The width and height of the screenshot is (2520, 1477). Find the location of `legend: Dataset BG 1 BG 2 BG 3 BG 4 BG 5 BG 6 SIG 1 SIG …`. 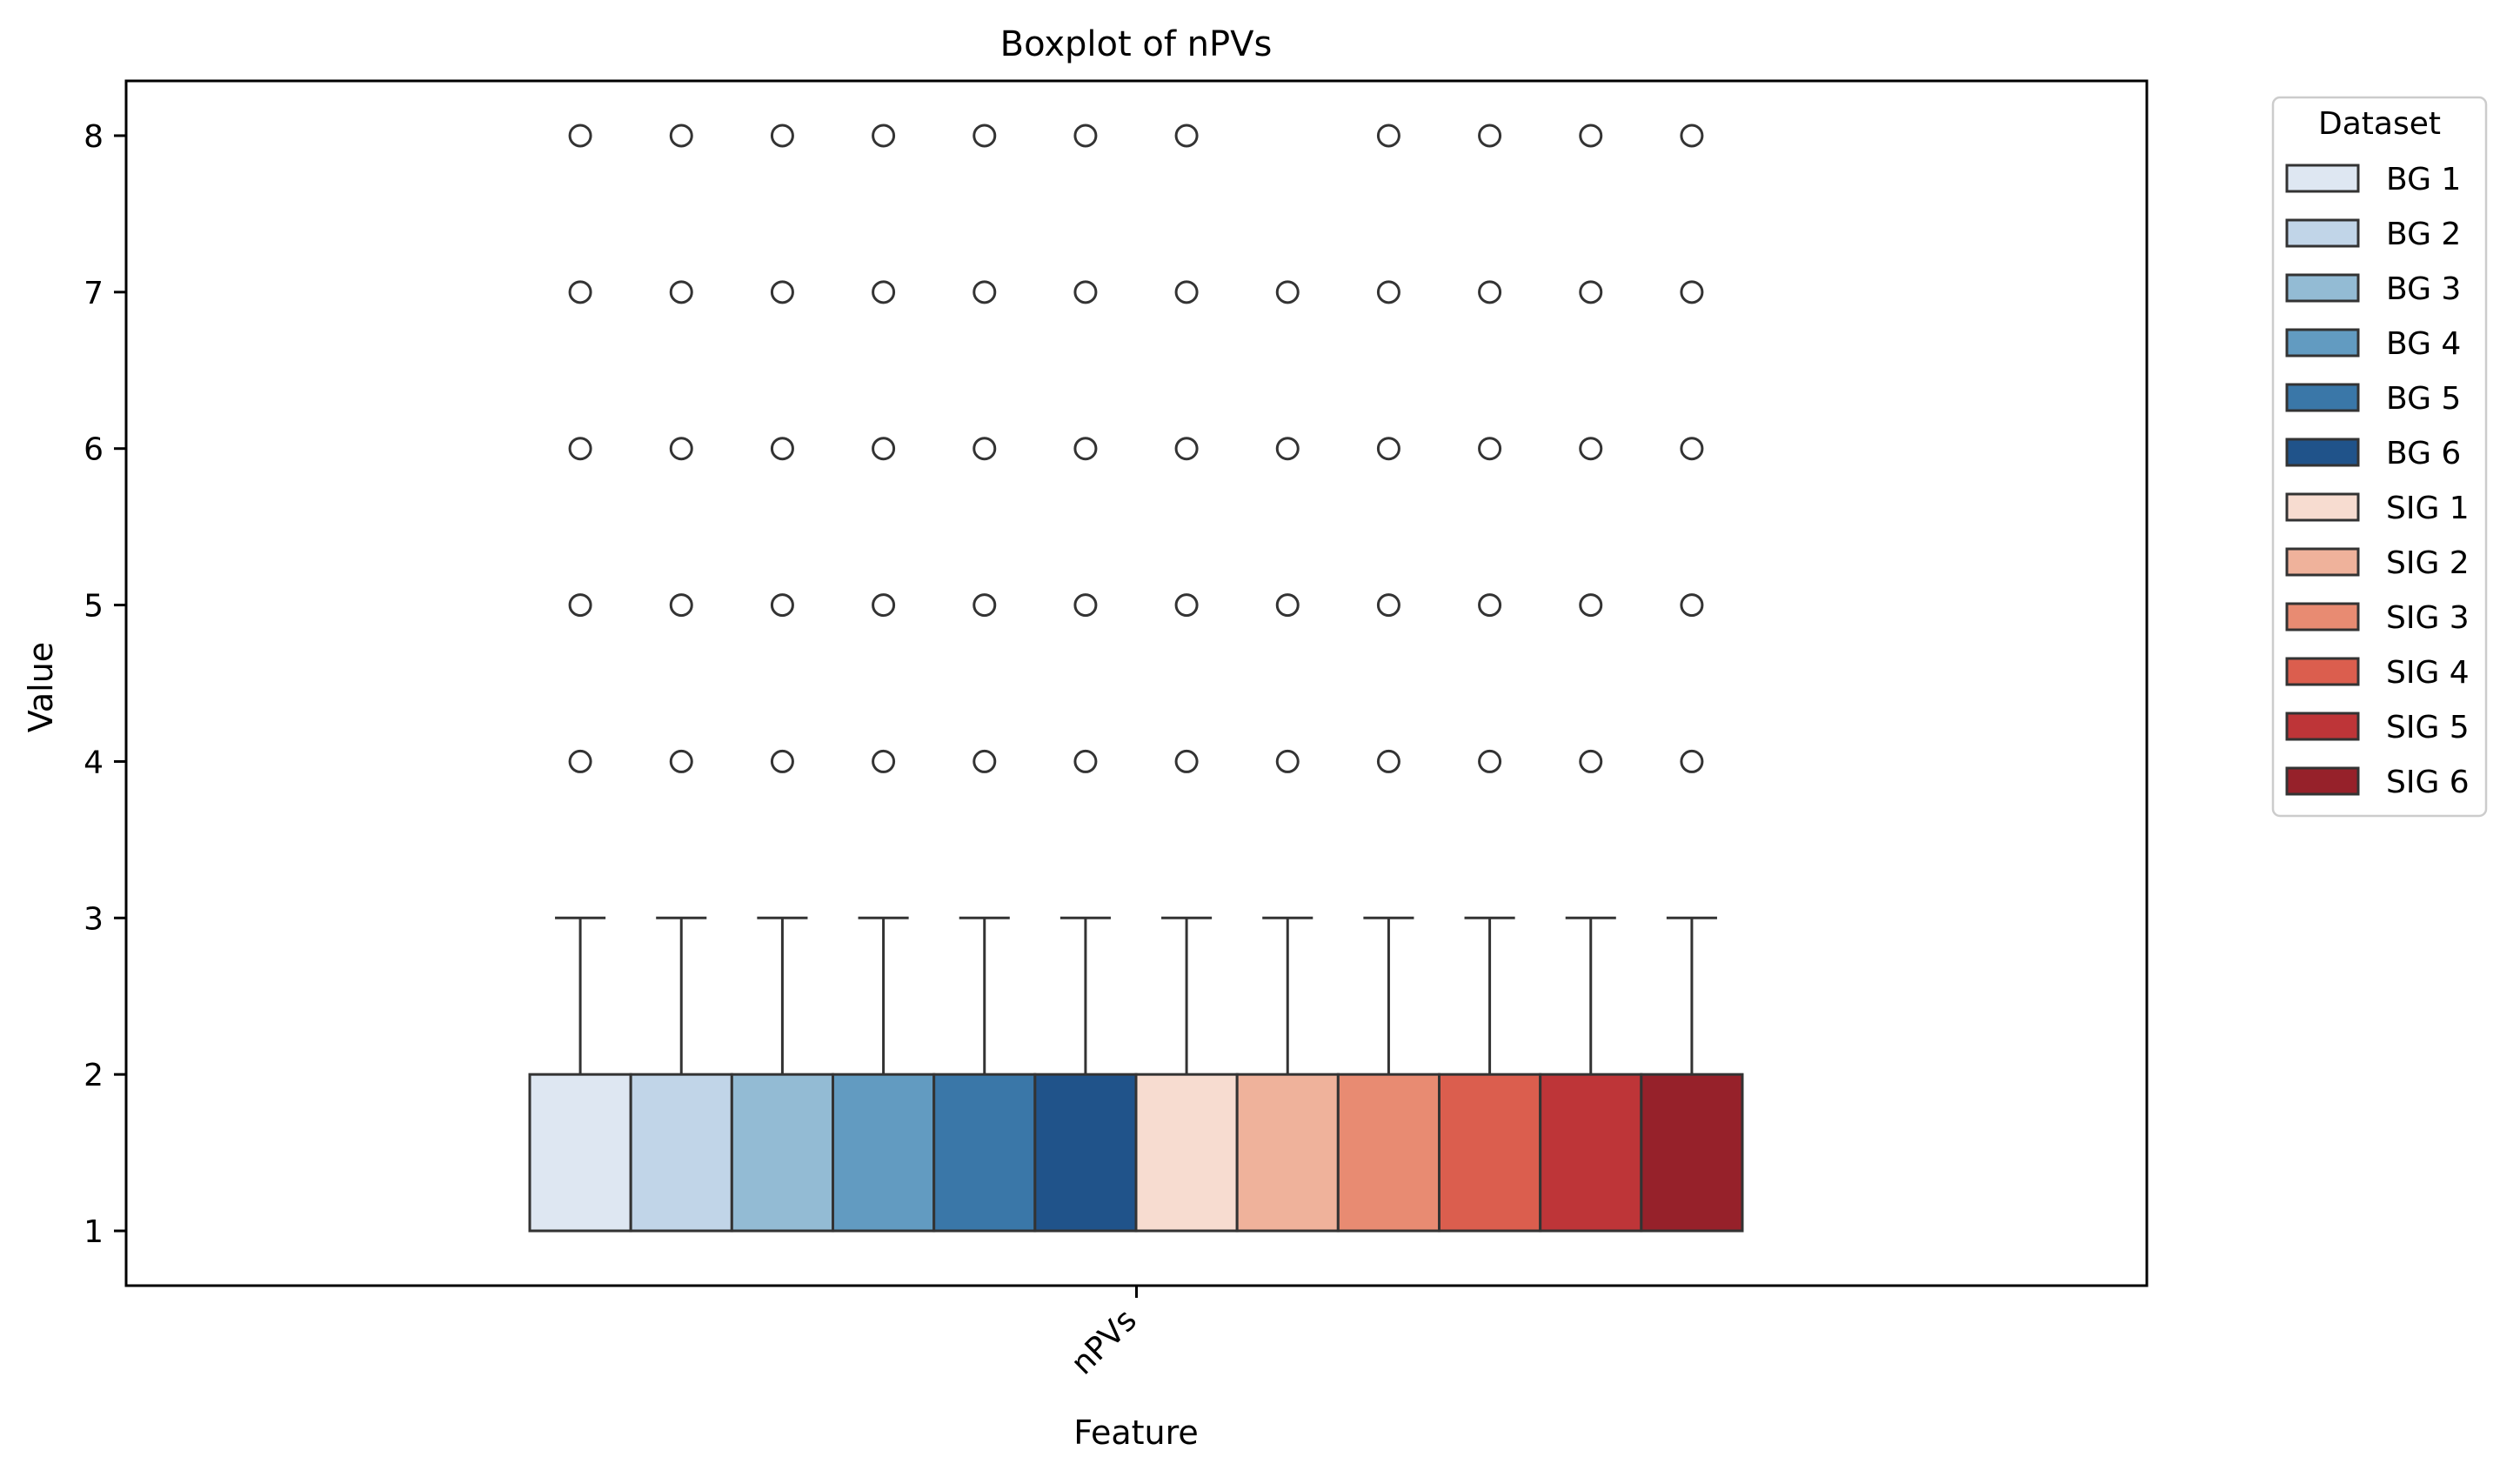

legend: Dataset BG 1 BG 2 BG 3 BG 4 BG 5 BG 6 SIG 1 SIG … is located at coordinates (2379, 457).